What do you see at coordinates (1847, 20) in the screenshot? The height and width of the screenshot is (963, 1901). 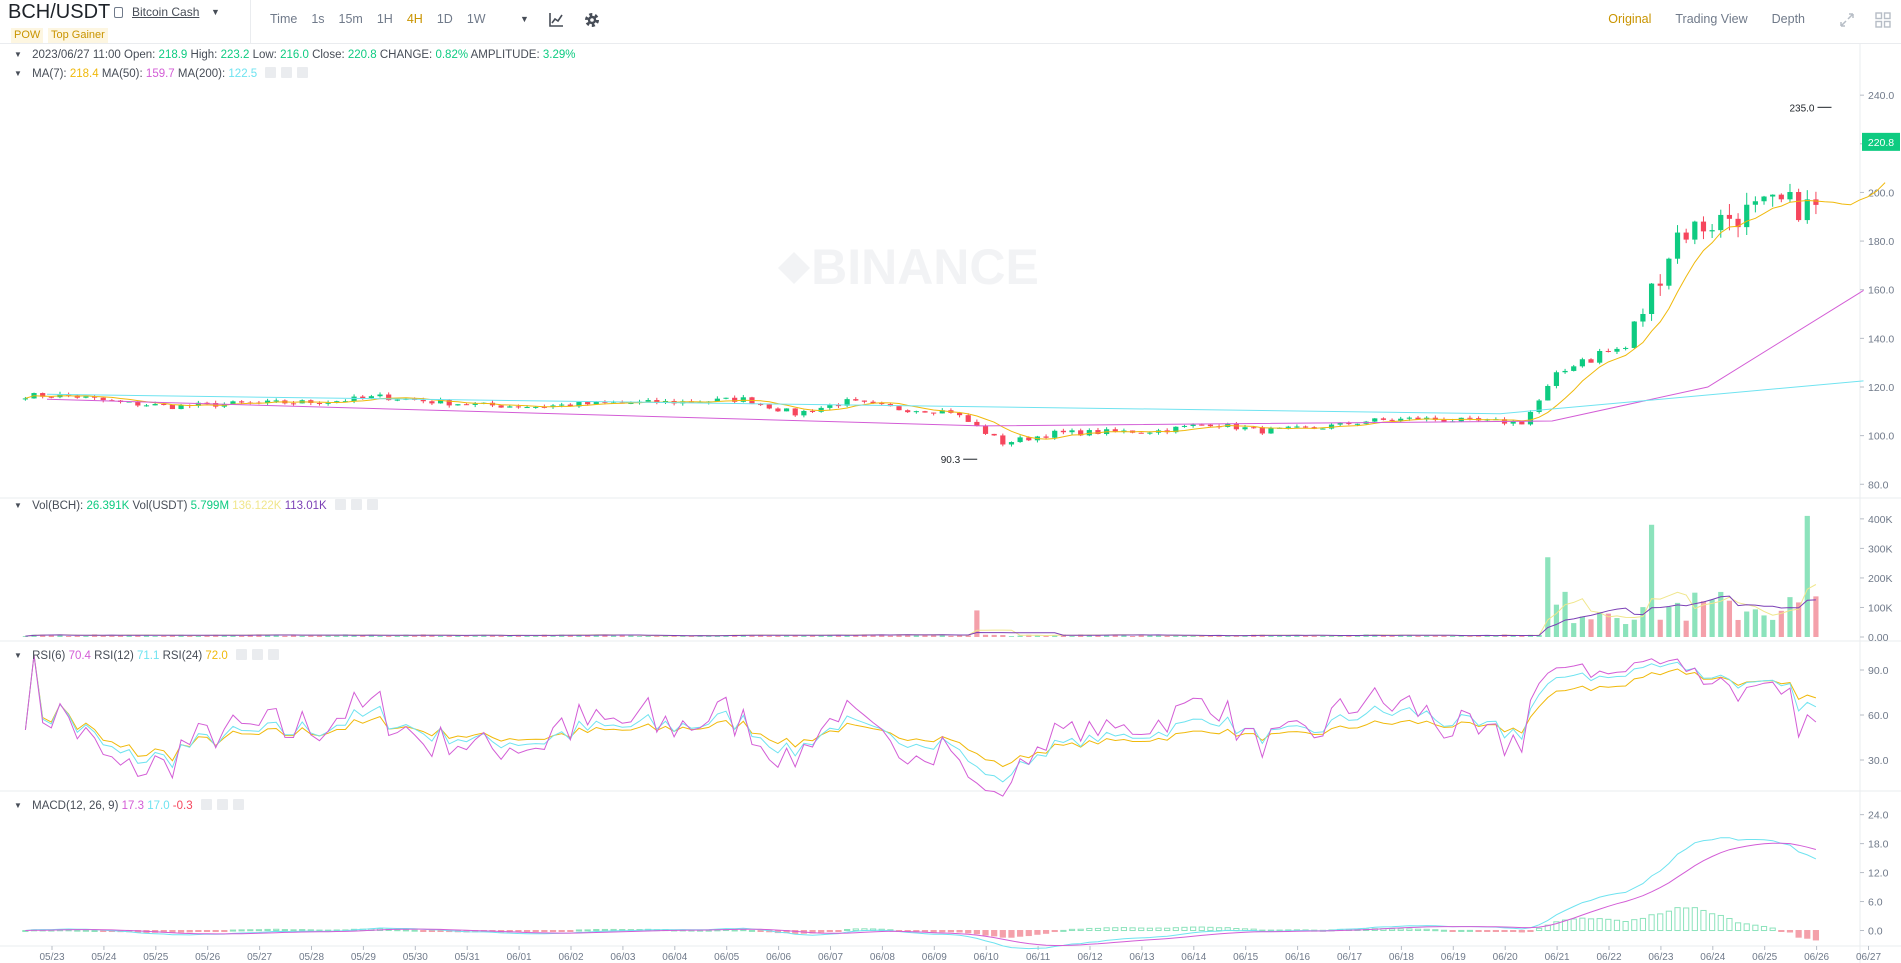 I see `expand-icon` at bounding box center [1847, 20].